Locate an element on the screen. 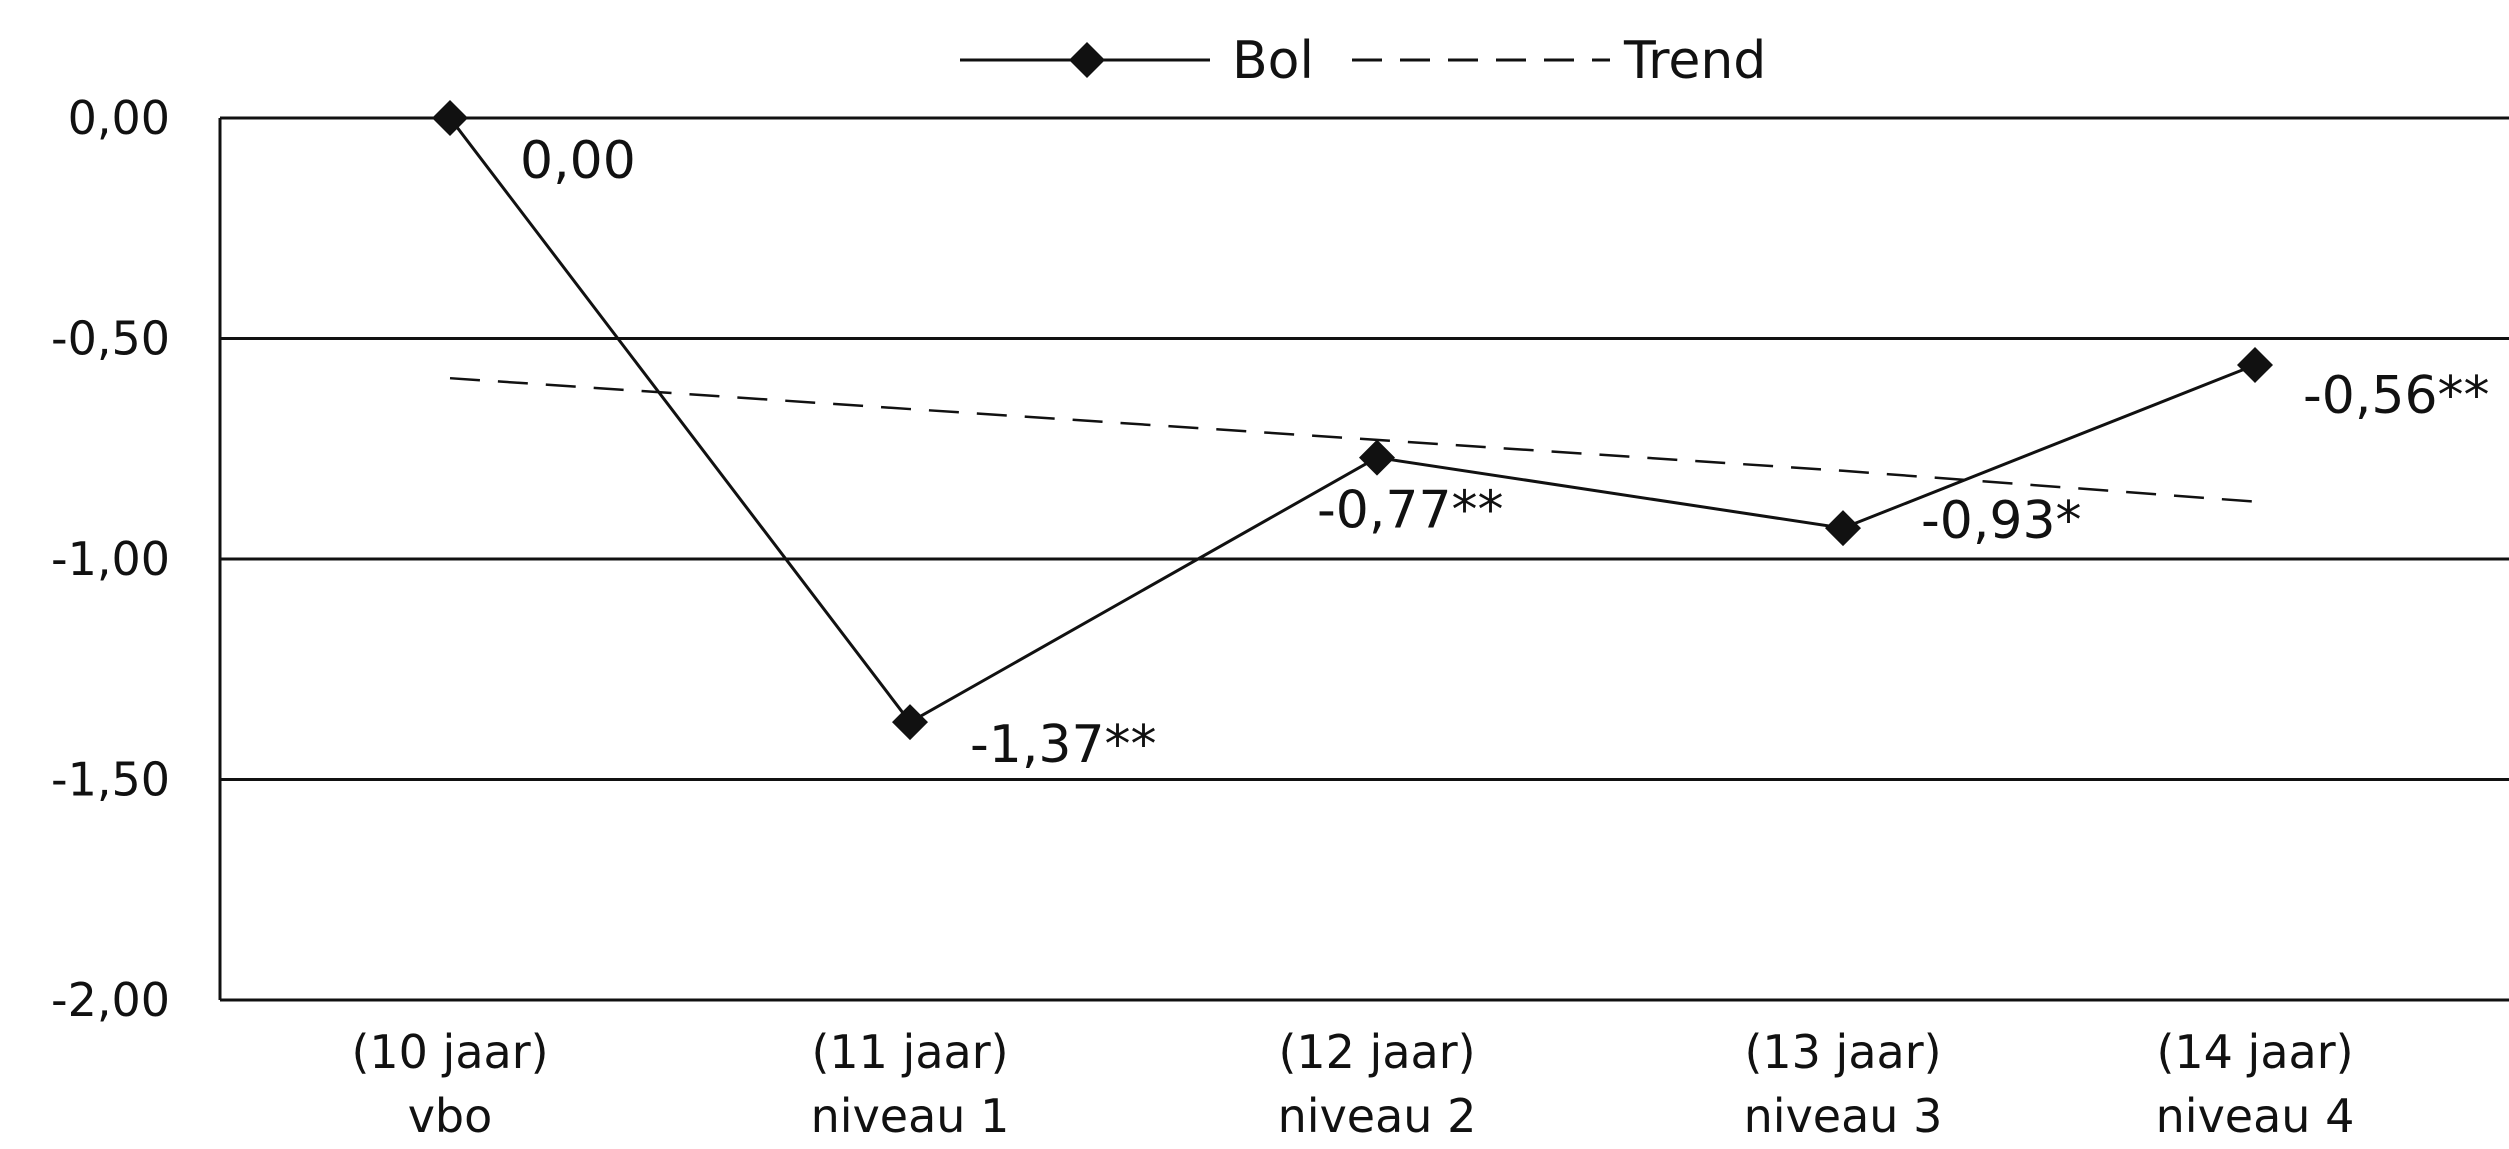 This screenshot has height=1149, width=2509. data-label: 0,00 is located at coordinates (578, 161).